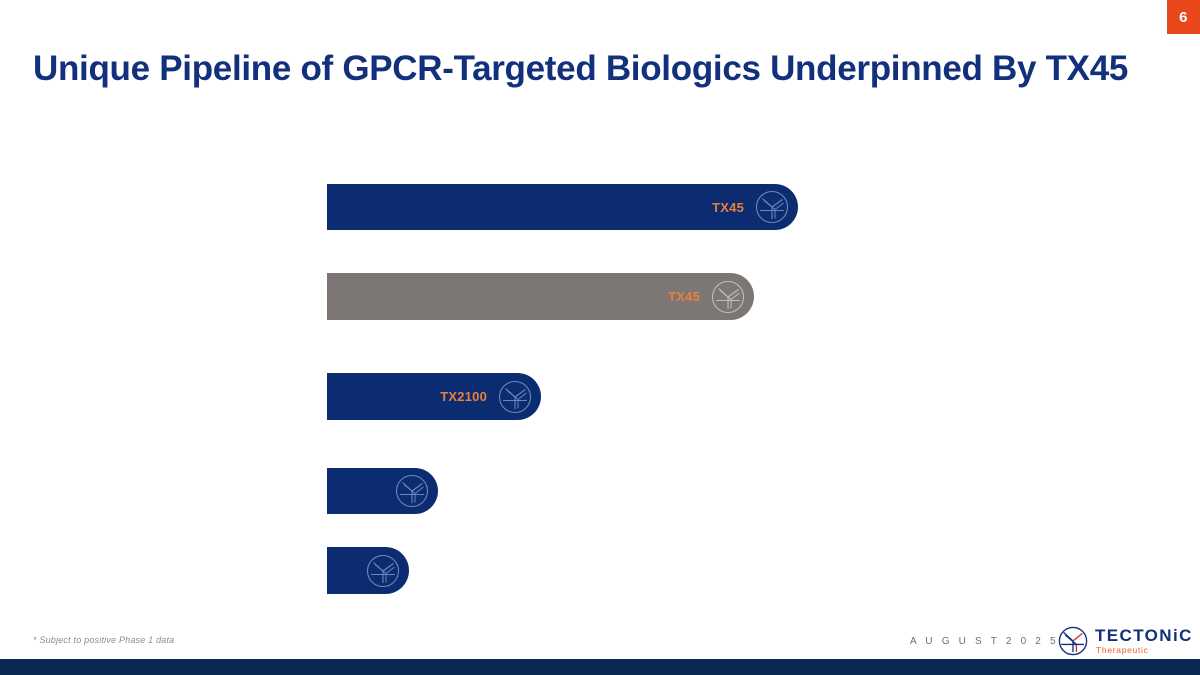  I want to click on page-number-badge: 6, so click(1183, 17).